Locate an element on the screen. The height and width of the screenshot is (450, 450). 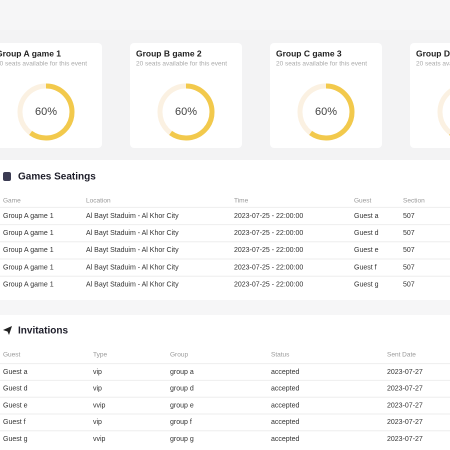
section-title: Games Seatings is located at coordinates (57, 177).